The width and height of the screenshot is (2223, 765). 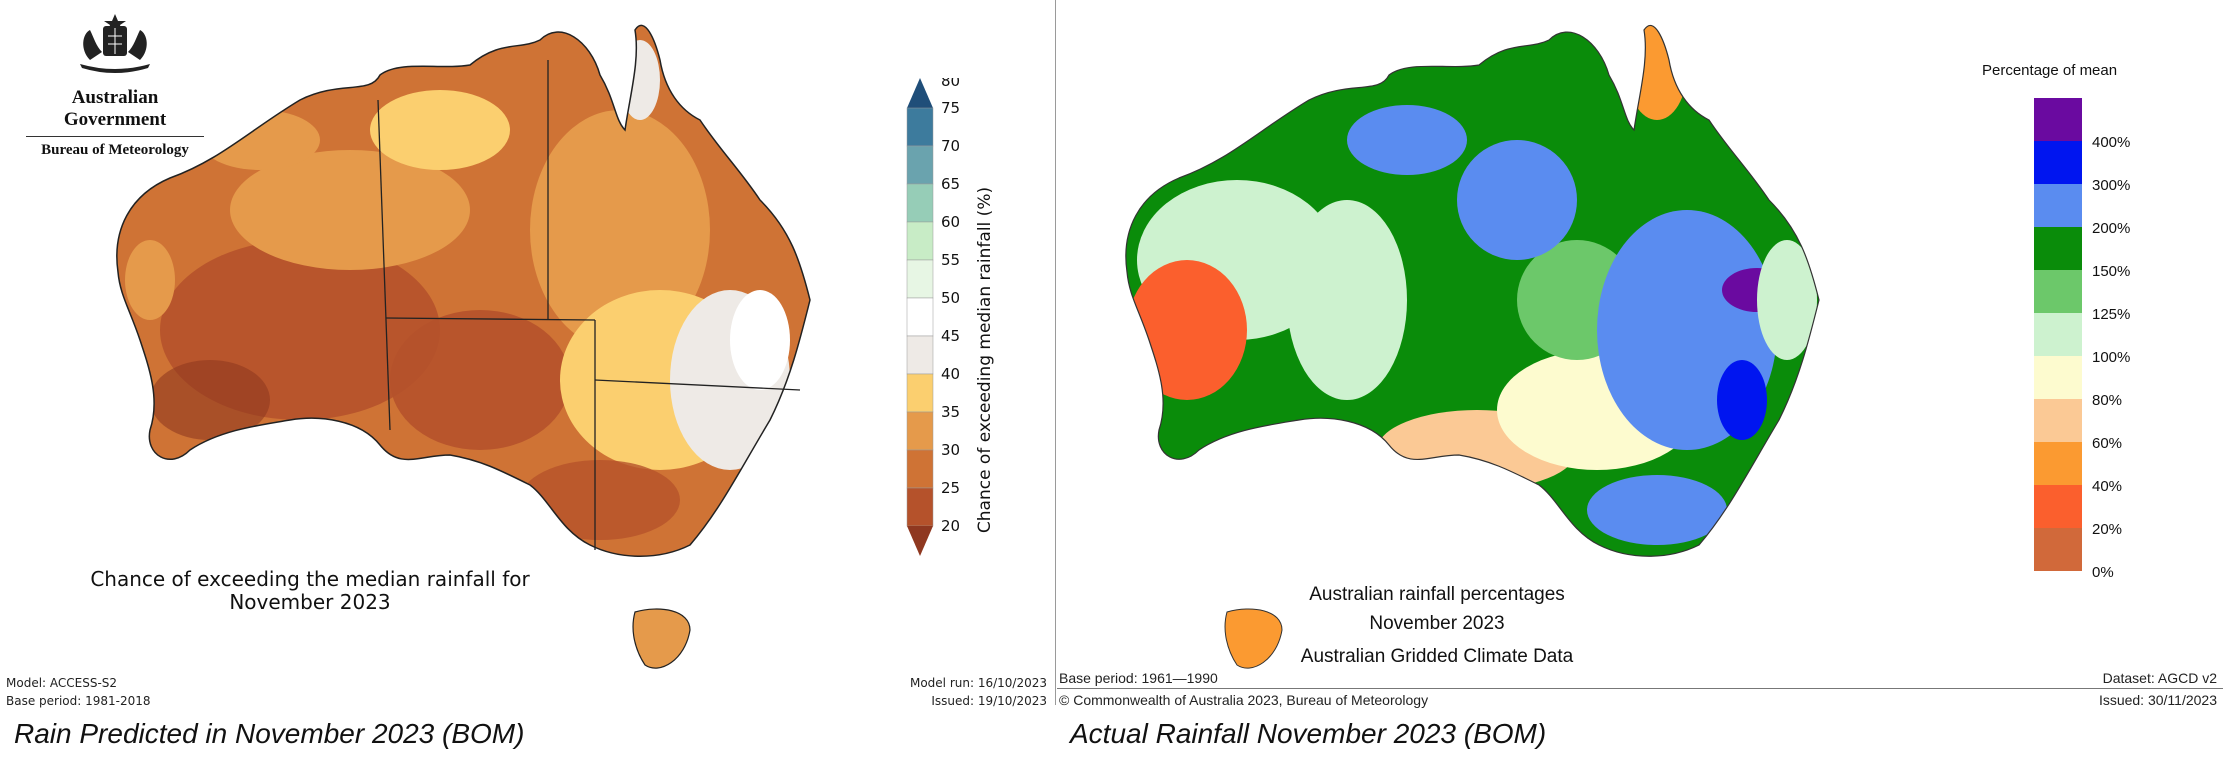 I want to click on legend-label-75: 75, so click(x=950, y=108).